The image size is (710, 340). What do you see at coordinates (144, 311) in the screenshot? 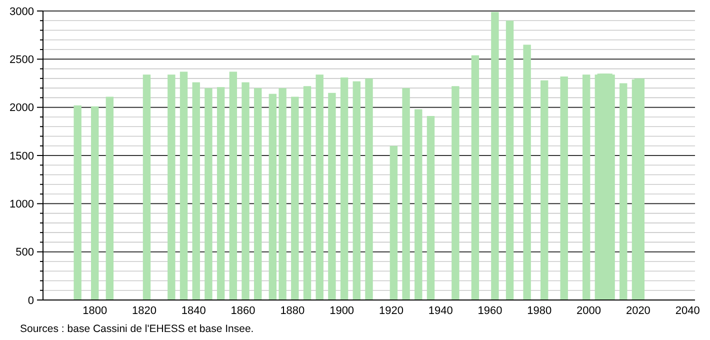
I see `x-tick-label: 1820` at bounding box center [144, 311].